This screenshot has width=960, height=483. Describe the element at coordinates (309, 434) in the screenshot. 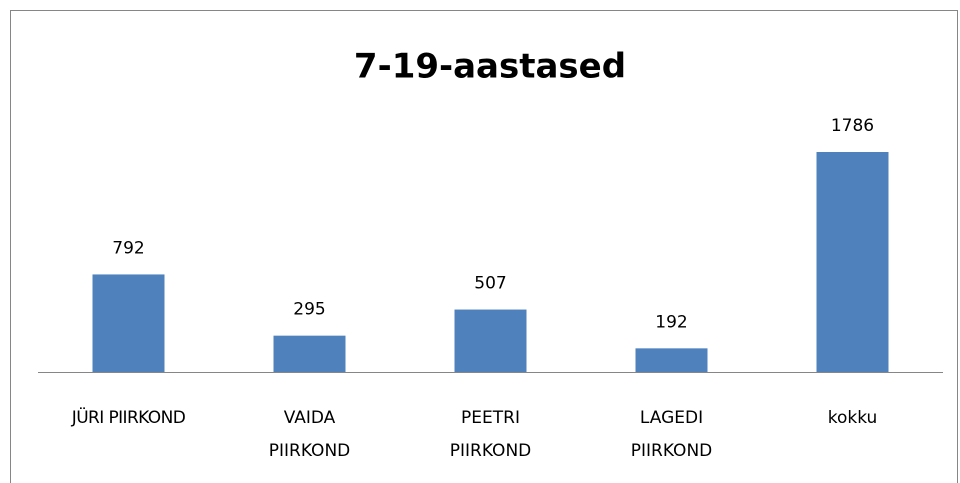

I see `x-tick-label: VAIDA PIIRKOND` at that location.